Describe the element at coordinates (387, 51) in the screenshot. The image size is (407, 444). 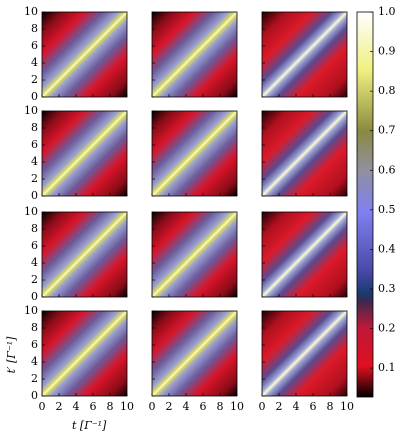
I see `colorbar-tick-label: 0.9` at that location.